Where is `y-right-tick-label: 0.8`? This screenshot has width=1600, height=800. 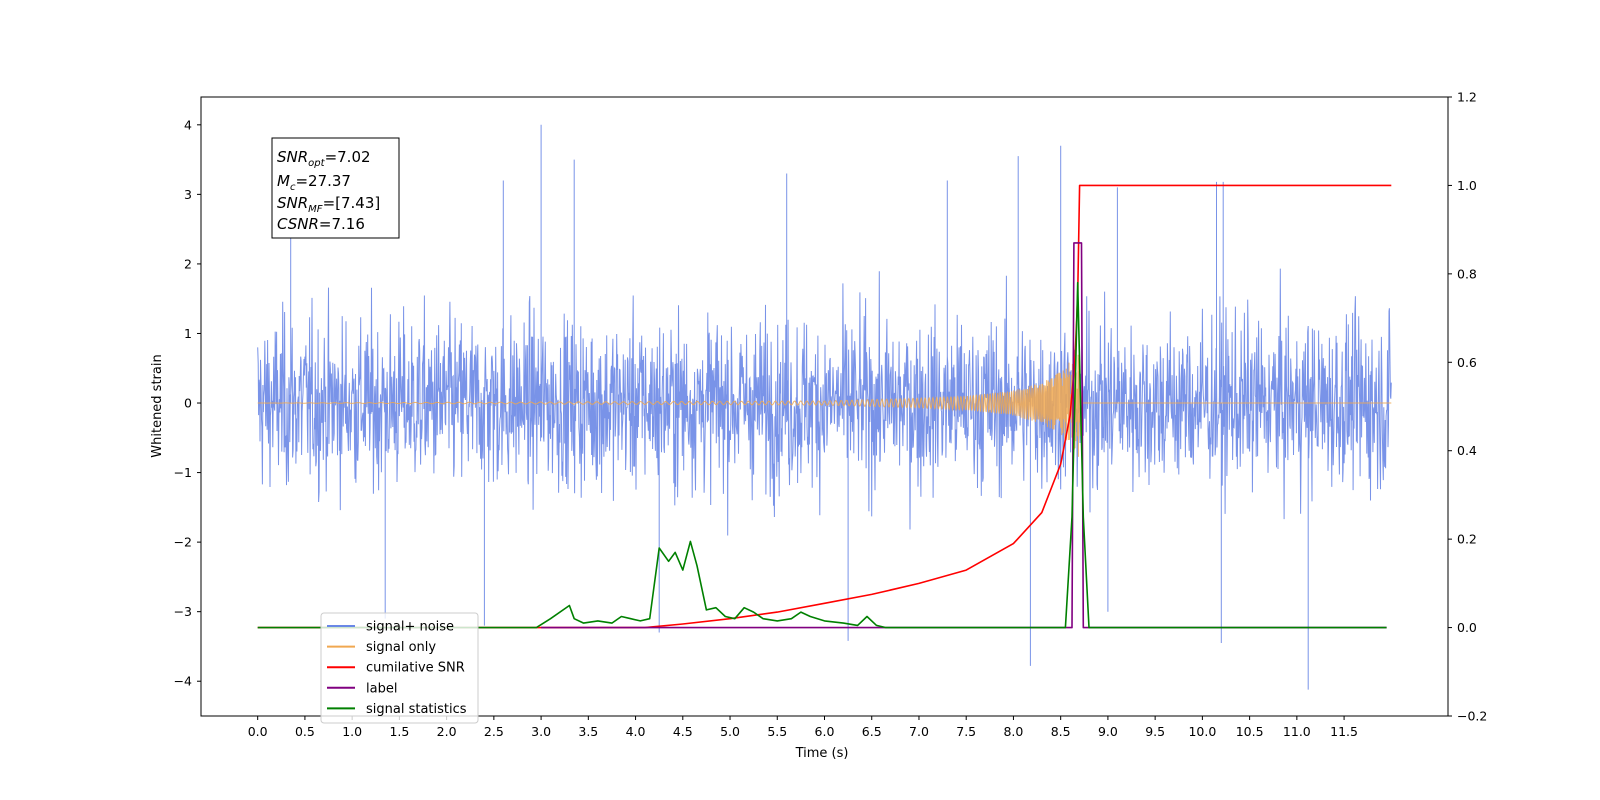 y-right-tick-label: 0.8 is located at coordinates (1467, 273).